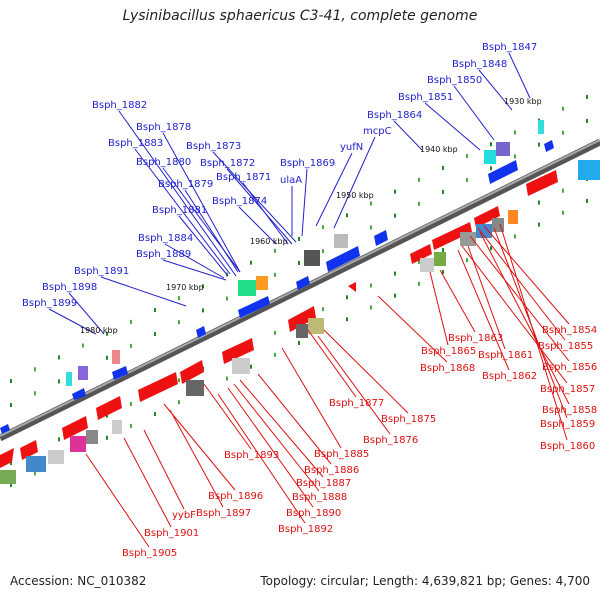 Image resolution: width=600 pixels, height=600 pixels. What do you see at coordinates (509, 47) in the screenshot?
I see `gene-label-upper: Bsph_1847` at bounding box center [509, 47].